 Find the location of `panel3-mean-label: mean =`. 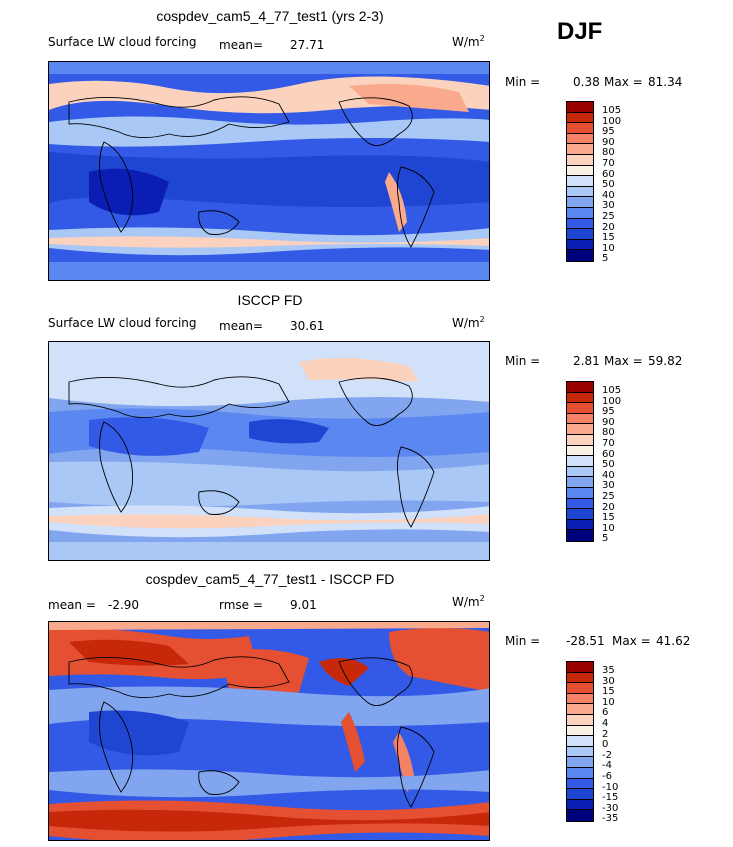

panel3-mean-label: mean = is located at coordinates (72, 605).